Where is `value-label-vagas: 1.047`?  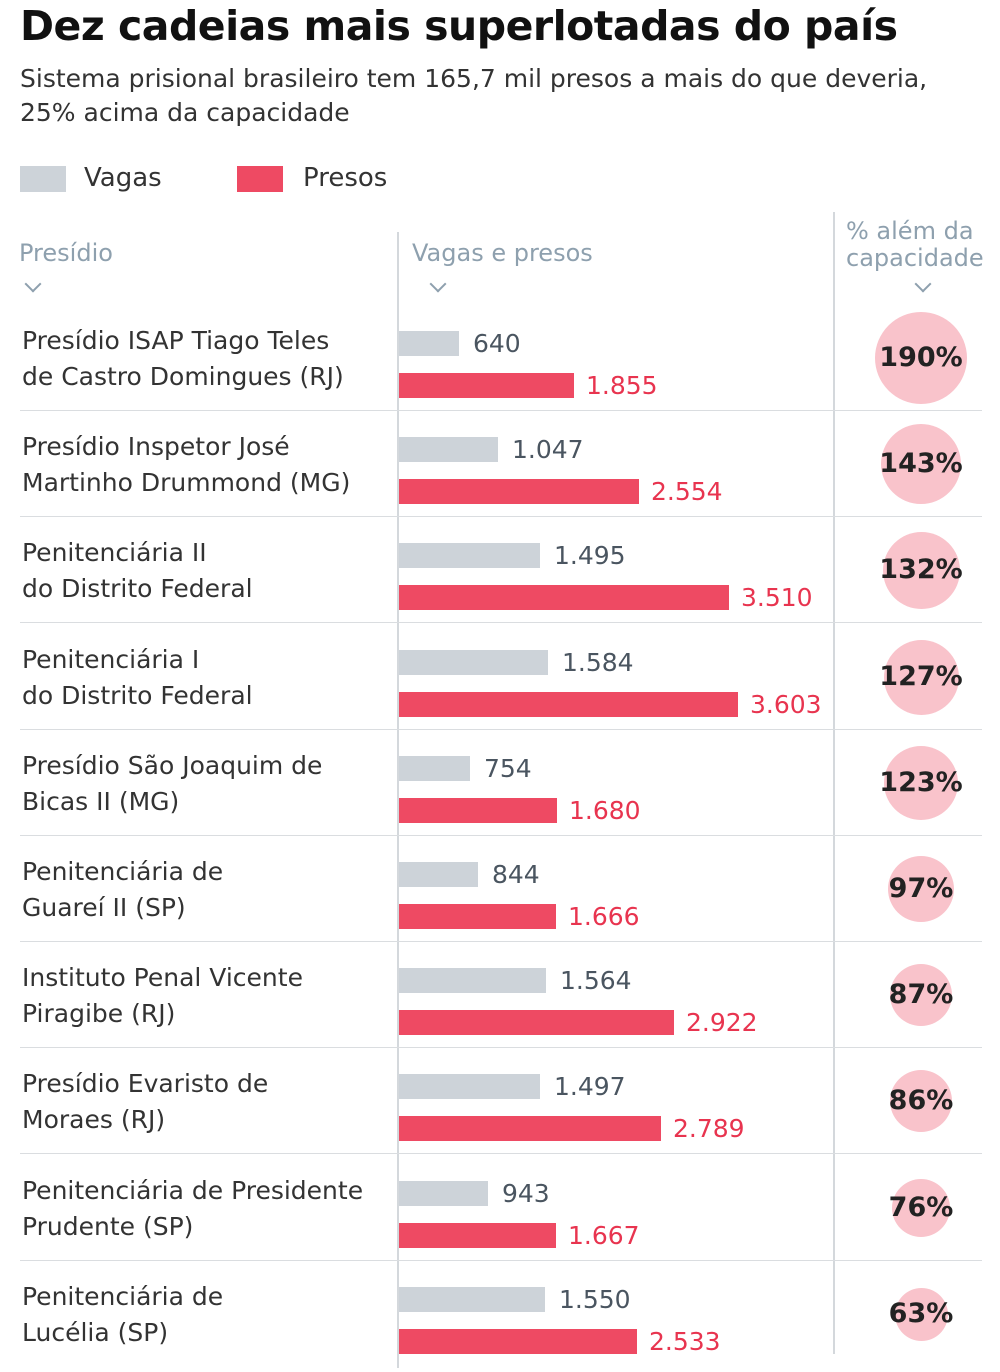 value-label-vagas: 1.047 is located at coordinates (548, 449).